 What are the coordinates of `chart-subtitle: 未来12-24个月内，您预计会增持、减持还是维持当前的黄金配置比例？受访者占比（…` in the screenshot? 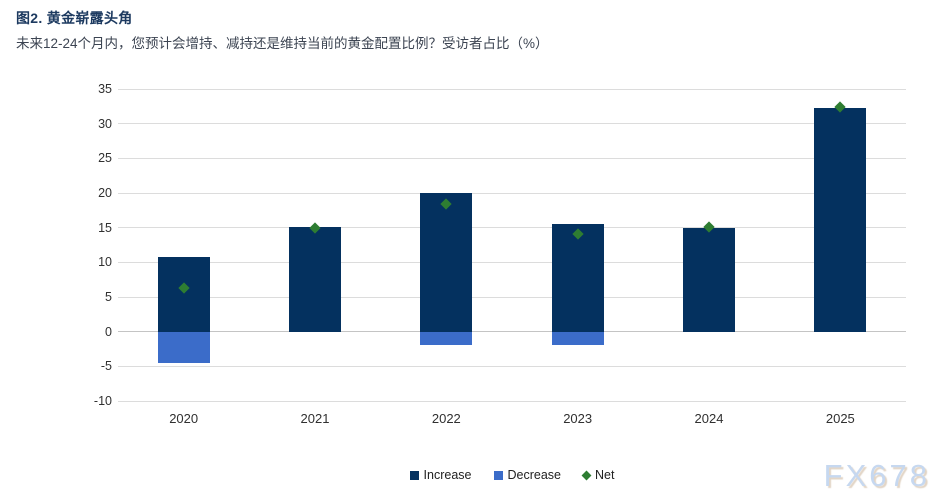 It's located at (282, 43).